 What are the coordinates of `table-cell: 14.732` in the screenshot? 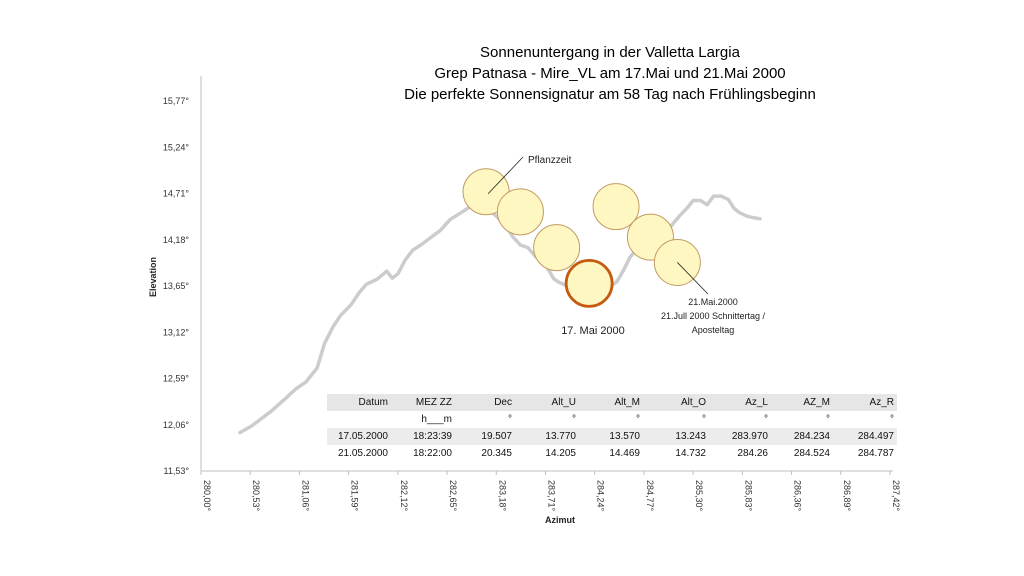 It's located at (676, 453).